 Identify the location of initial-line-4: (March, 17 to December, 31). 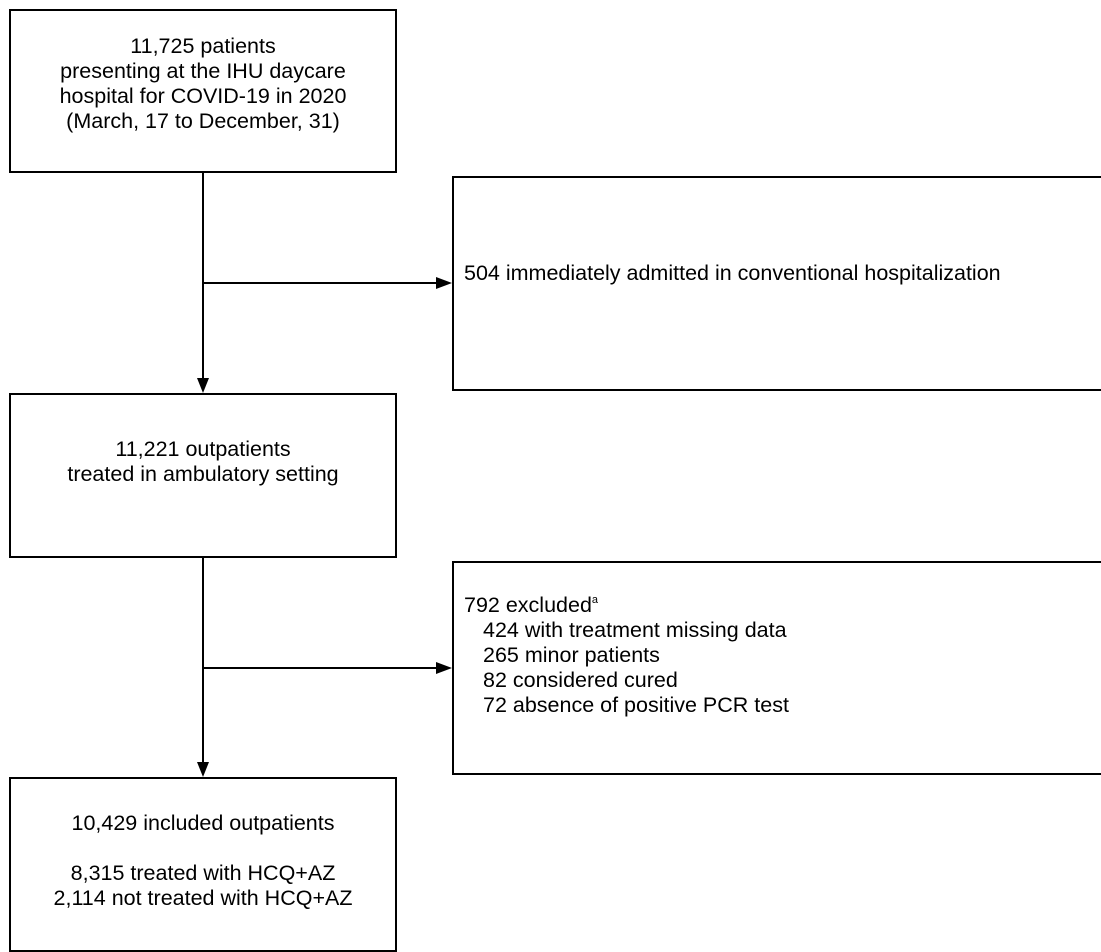
(203, 121).